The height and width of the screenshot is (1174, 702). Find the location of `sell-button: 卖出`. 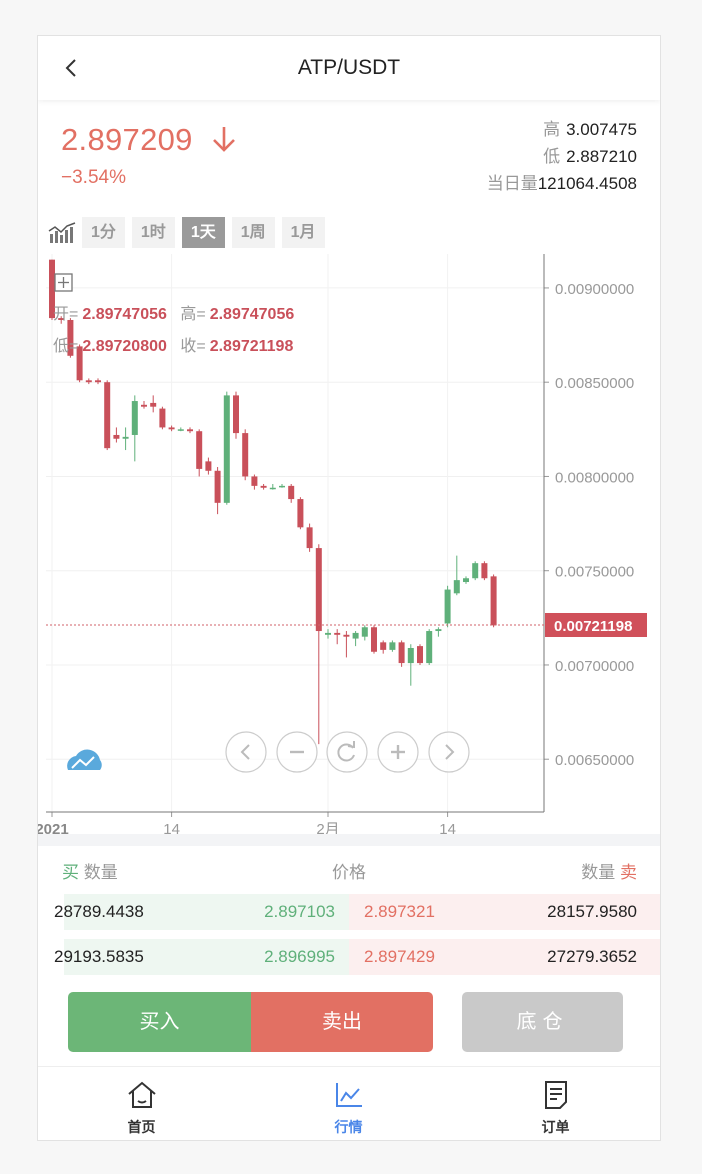

sell-button: 卖出 is located at coordinates (342, 1022).